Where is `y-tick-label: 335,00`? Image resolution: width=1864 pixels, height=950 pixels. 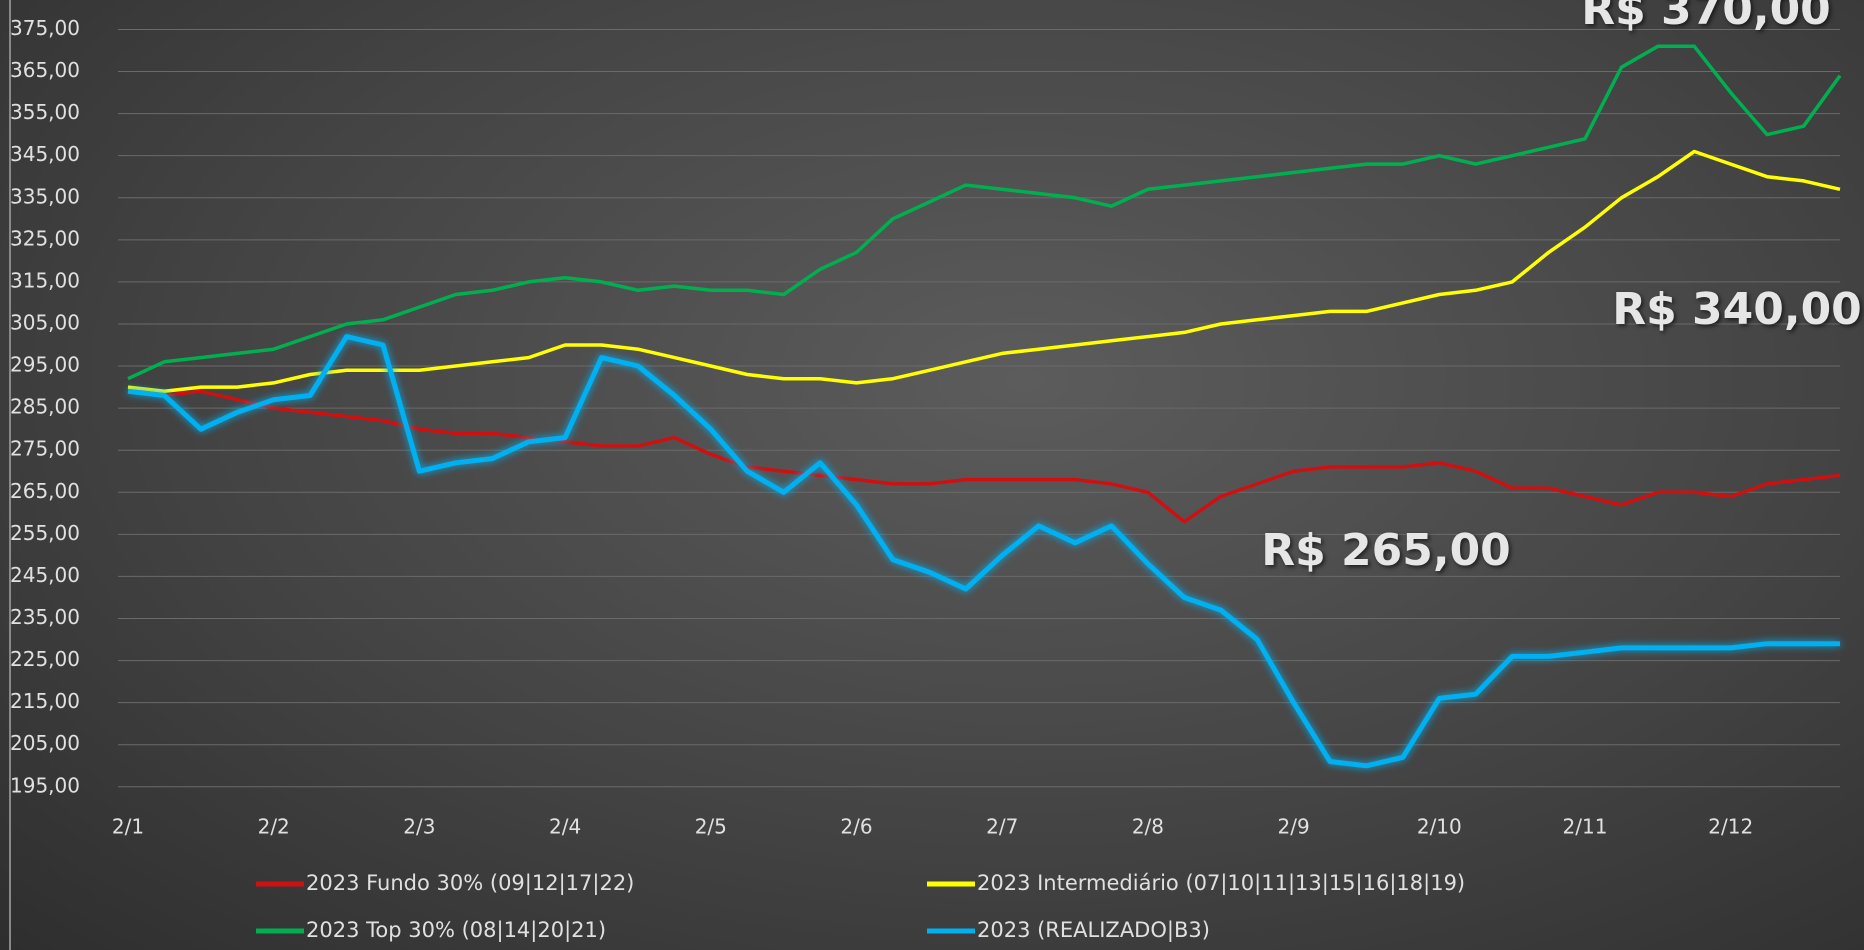 y-tick-label: 335,00 is located at coordinates (45, 196).